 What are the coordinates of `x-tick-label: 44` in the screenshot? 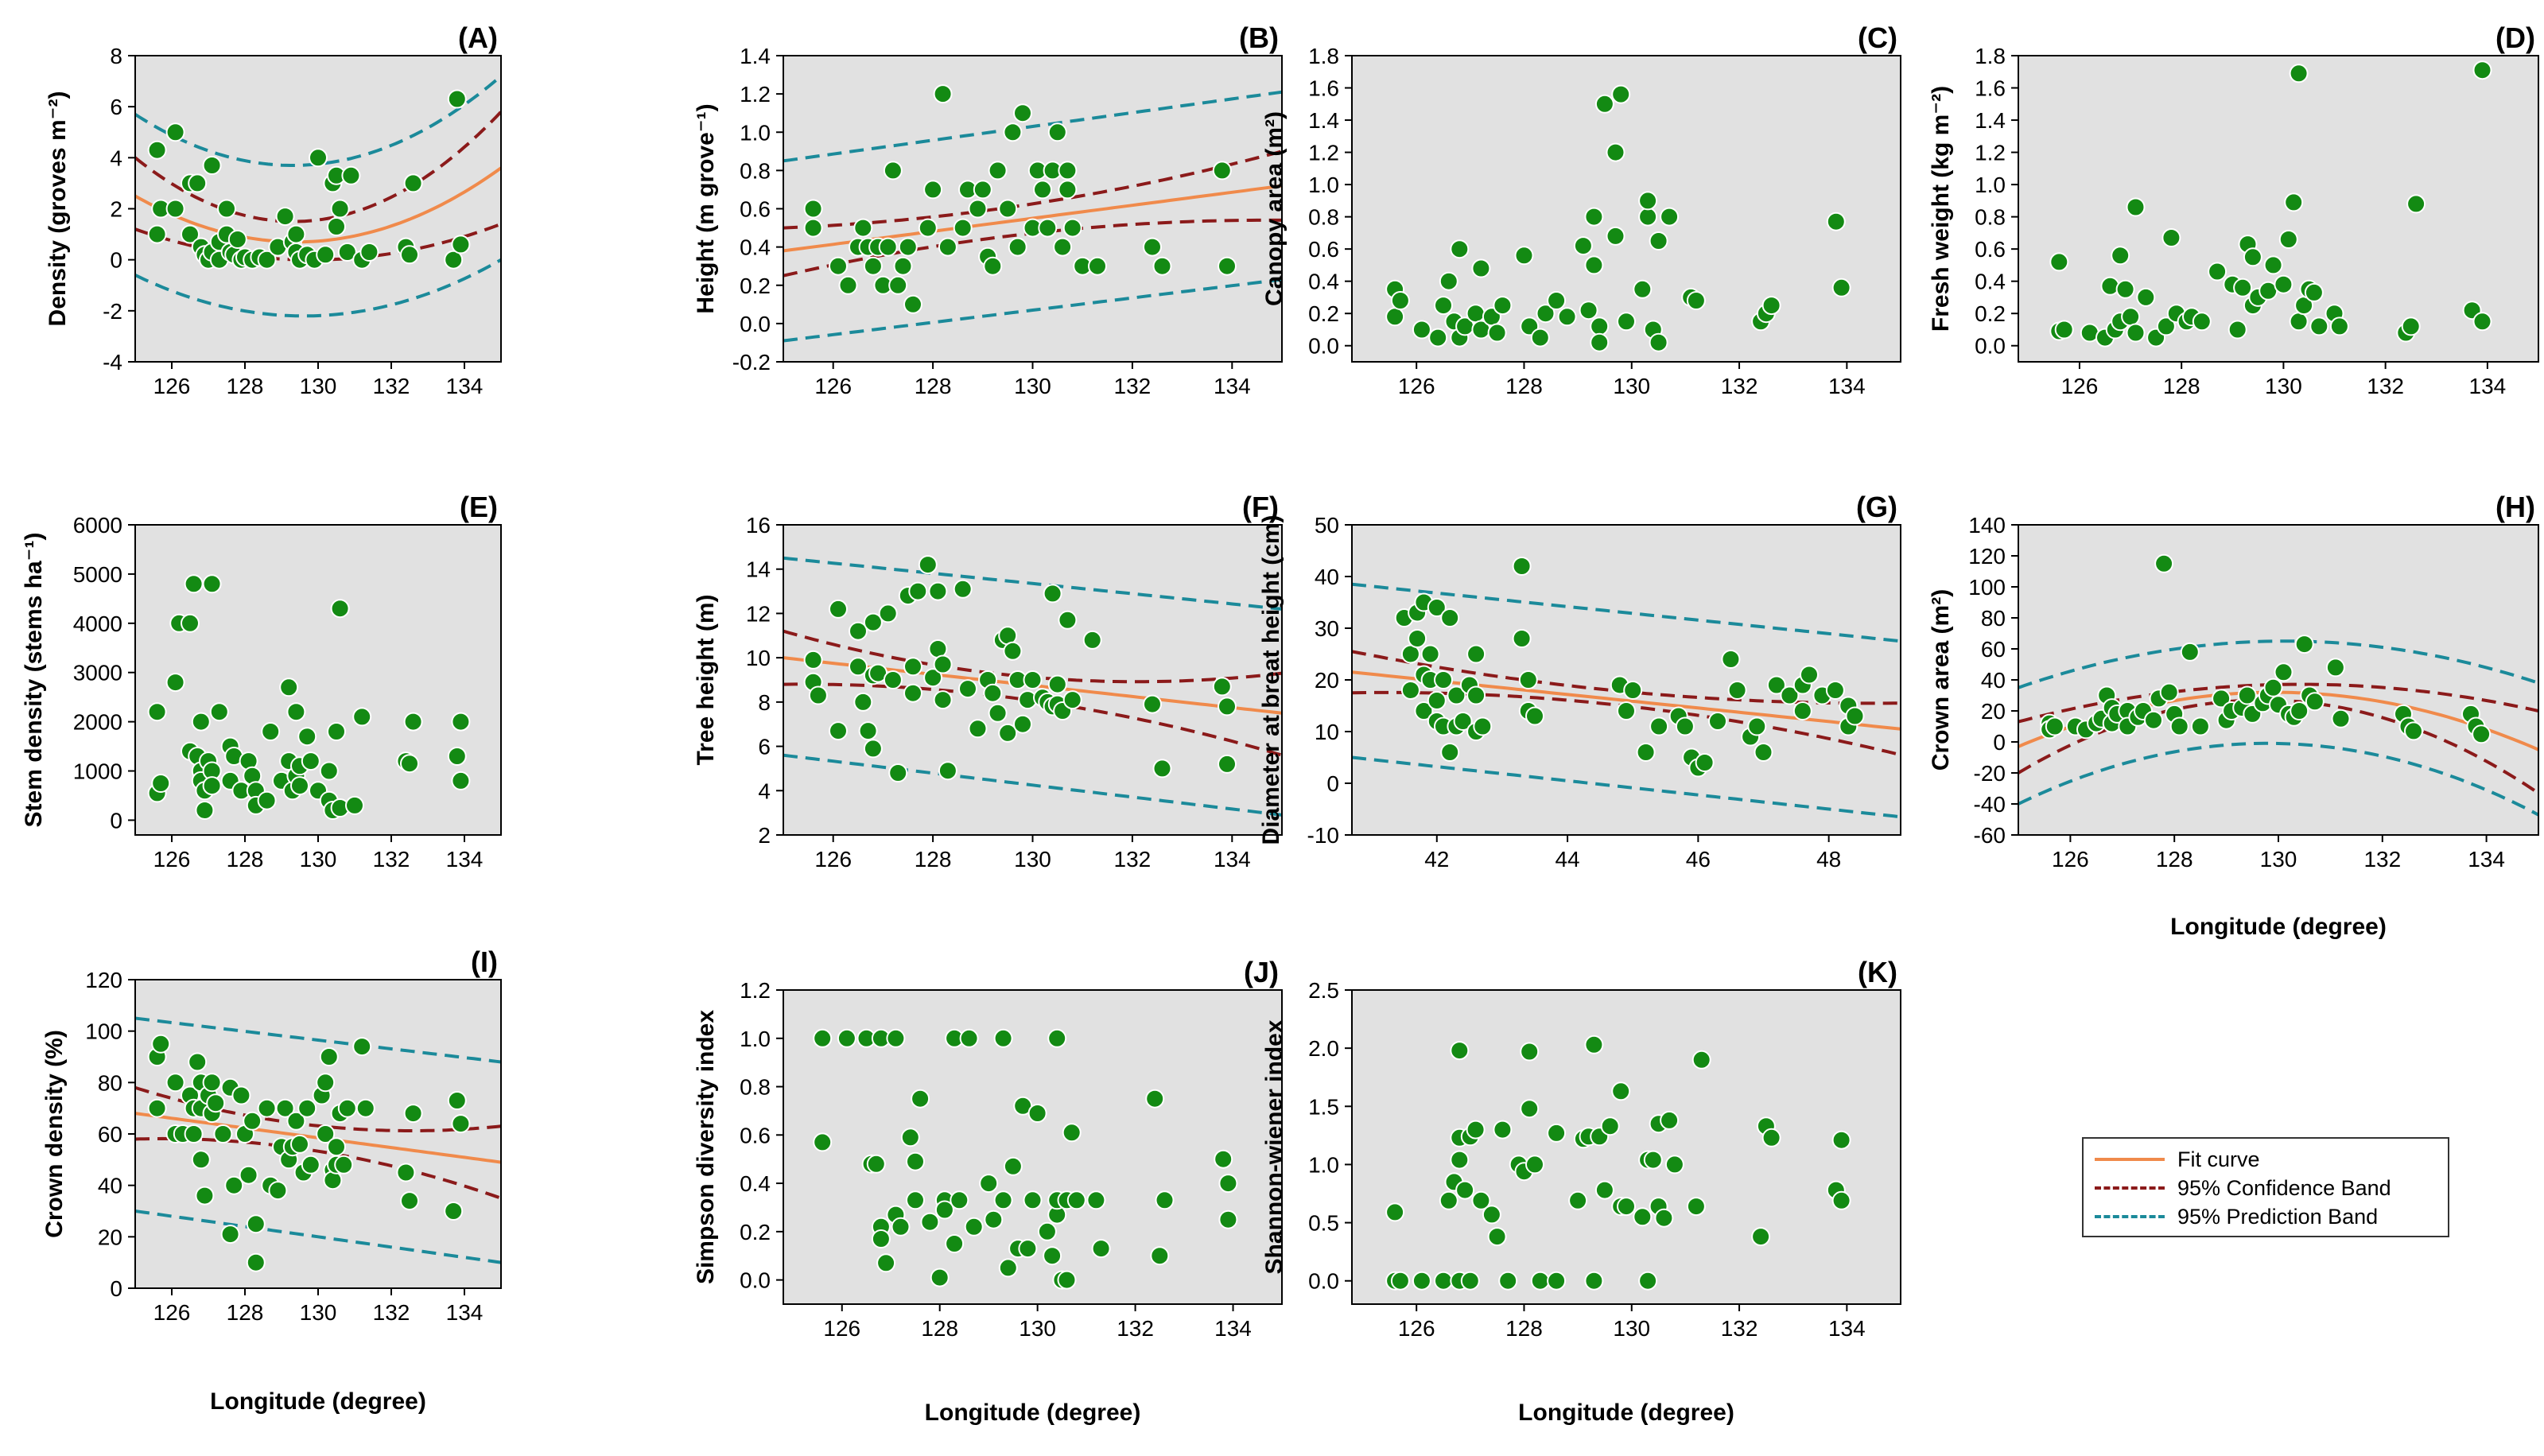 It's located at (1567, 859).